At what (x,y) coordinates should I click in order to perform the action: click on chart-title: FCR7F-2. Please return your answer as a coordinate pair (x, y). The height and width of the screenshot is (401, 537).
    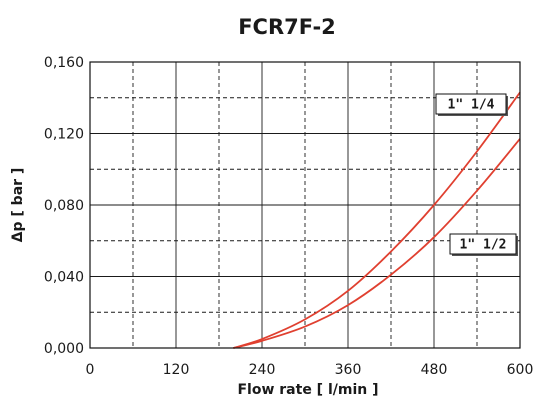
    Looking at the image, I should click on (287, 27).